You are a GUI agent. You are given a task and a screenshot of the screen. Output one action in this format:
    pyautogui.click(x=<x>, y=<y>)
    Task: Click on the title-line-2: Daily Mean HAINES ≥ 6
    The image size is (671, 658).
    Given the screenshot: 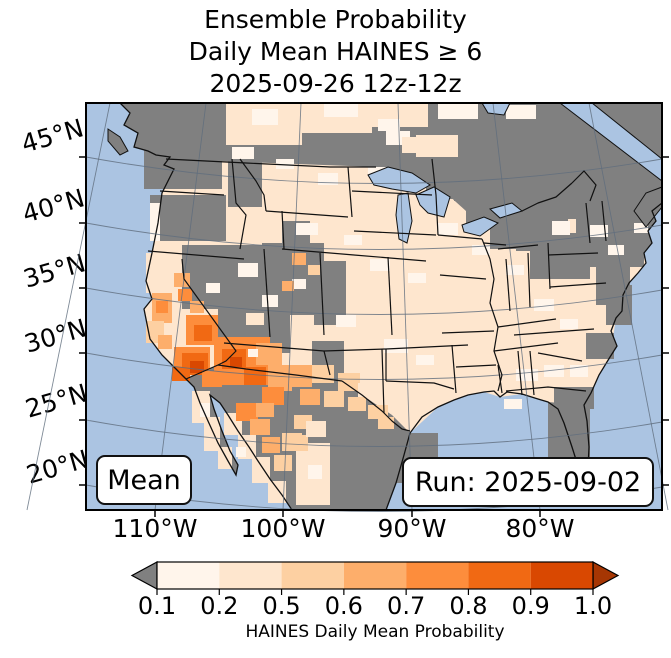 What is the action you would take?
    pyautogui.click(x=335, y=51)
    